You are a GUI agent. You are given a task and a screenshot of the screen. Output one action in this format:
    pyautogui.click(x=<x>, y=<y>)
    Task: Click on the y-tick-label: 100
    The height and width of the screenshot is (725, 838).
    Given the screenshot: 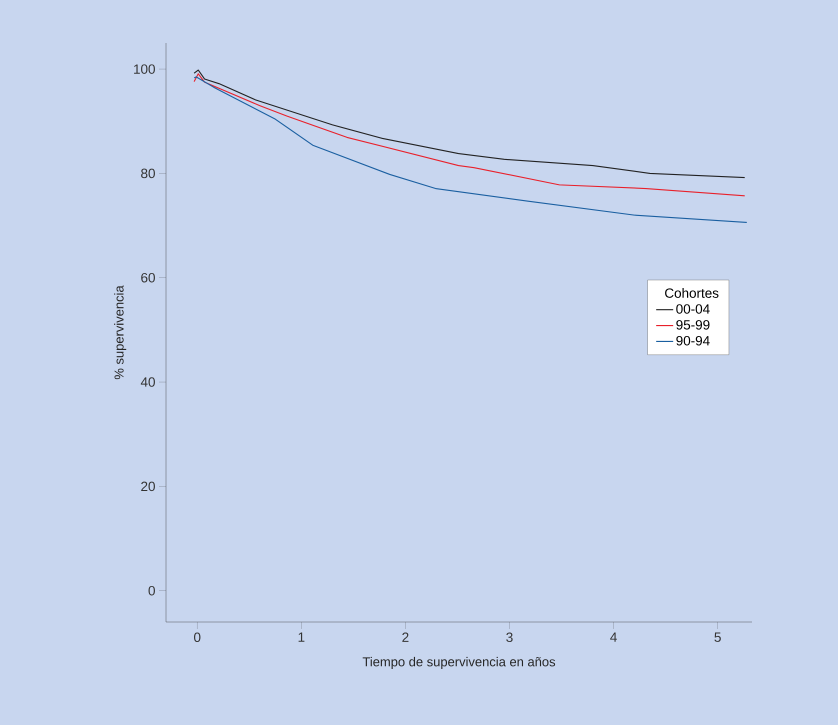 What is the action you would take?
    pyautogui.click(x=144, y=69)
    